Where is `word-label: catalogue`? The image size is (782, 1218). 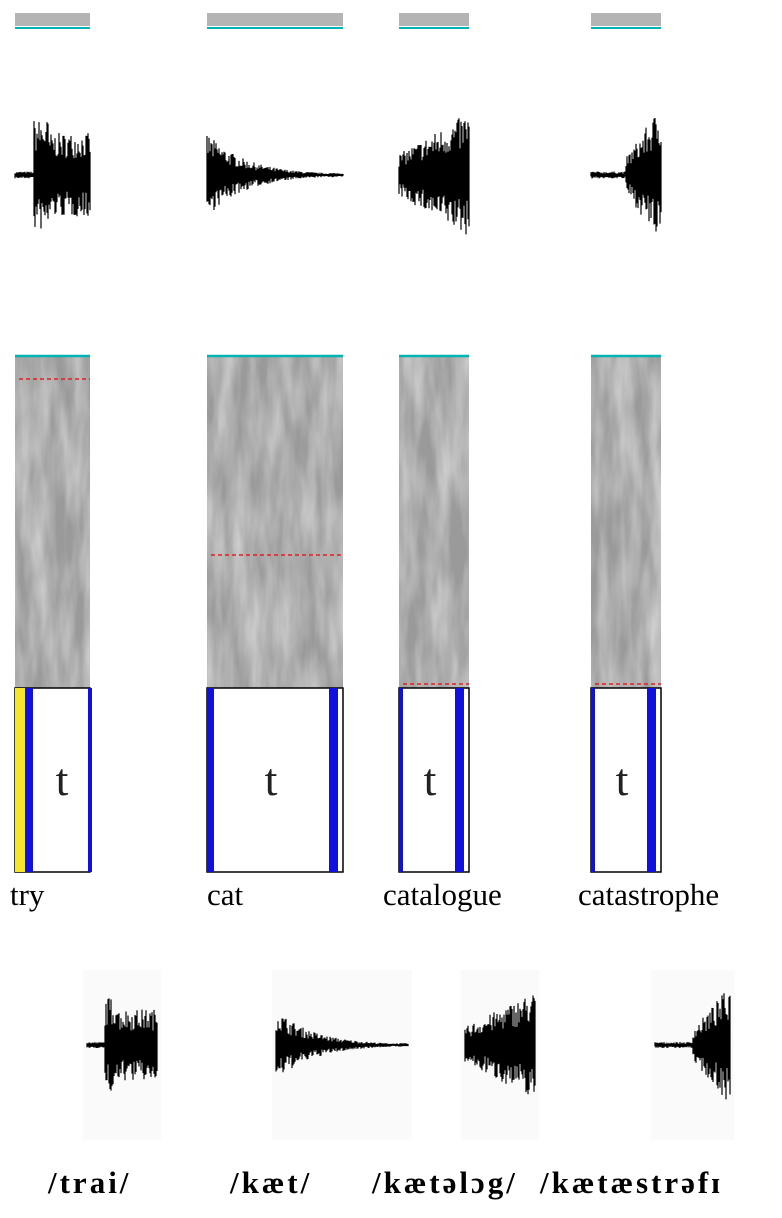
word-label: catalogue is located at coordinates (442, 894).